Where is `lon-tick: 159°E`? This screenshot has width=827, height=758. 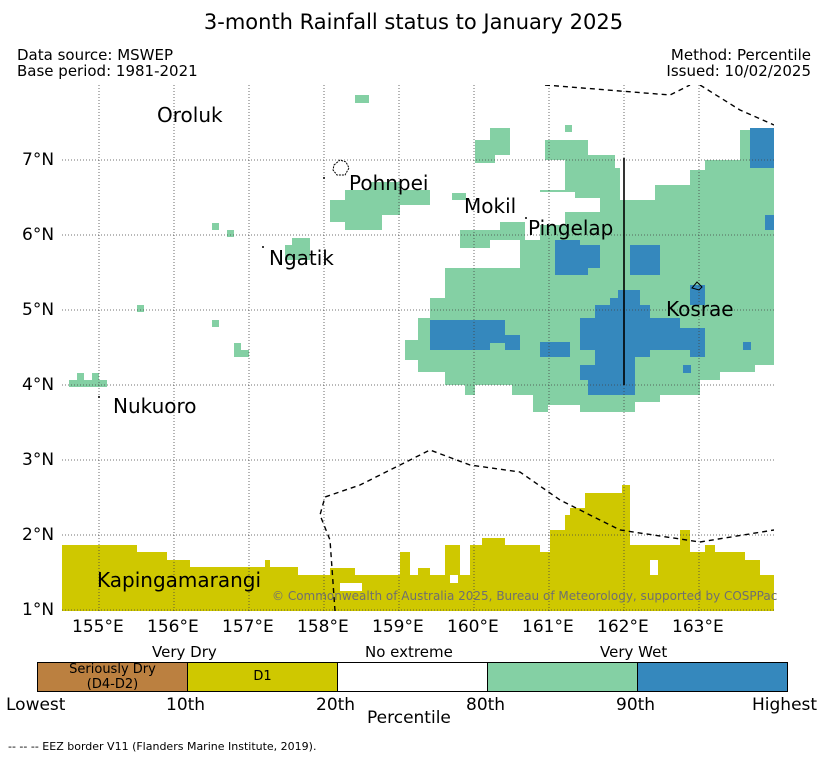
lon-tick: 159°E is located at coordinates (398, 627).